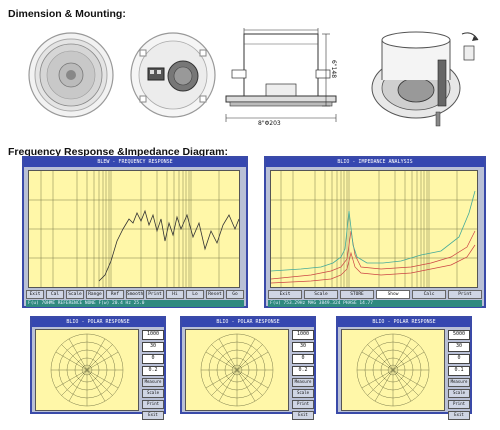  What do you see at coordinates (215, 294) in the screenshot?
I see `freq-button: Reset` at bounding box center [215, 294].